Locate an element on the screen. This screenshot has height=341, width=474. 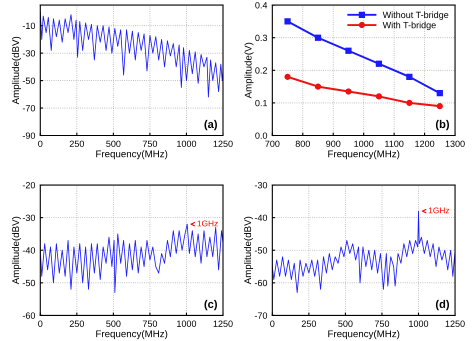
legend-label: With T-bridge is located at coordinates (409, 26).